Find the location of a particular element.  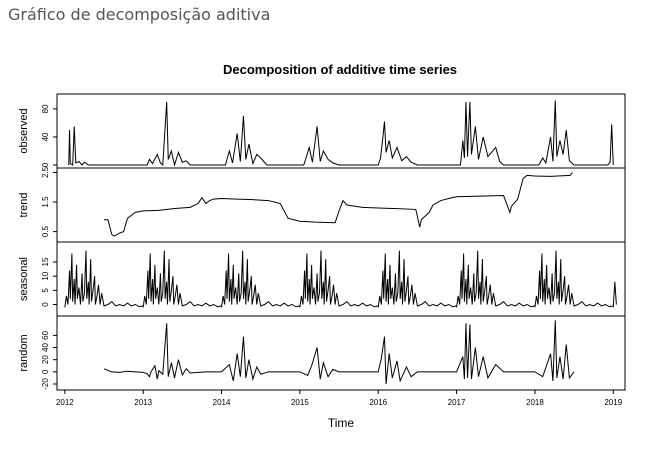

y-tick-label-random: 40 is located at coordinates (45, 347).